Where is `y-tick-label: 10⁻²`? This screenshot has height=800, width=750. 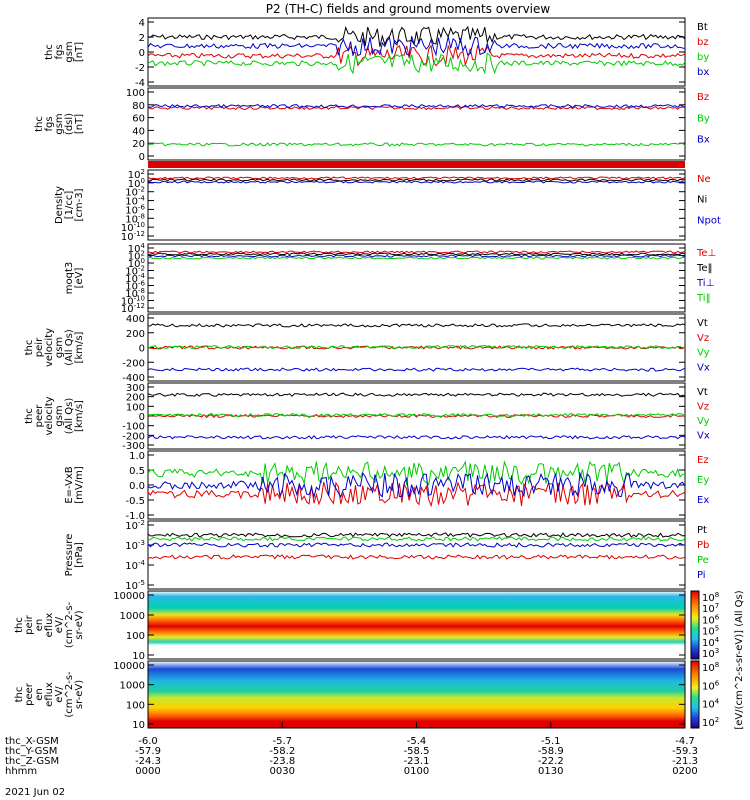 y-tick-label: 10⁻² is located at coordinates (135, 525).